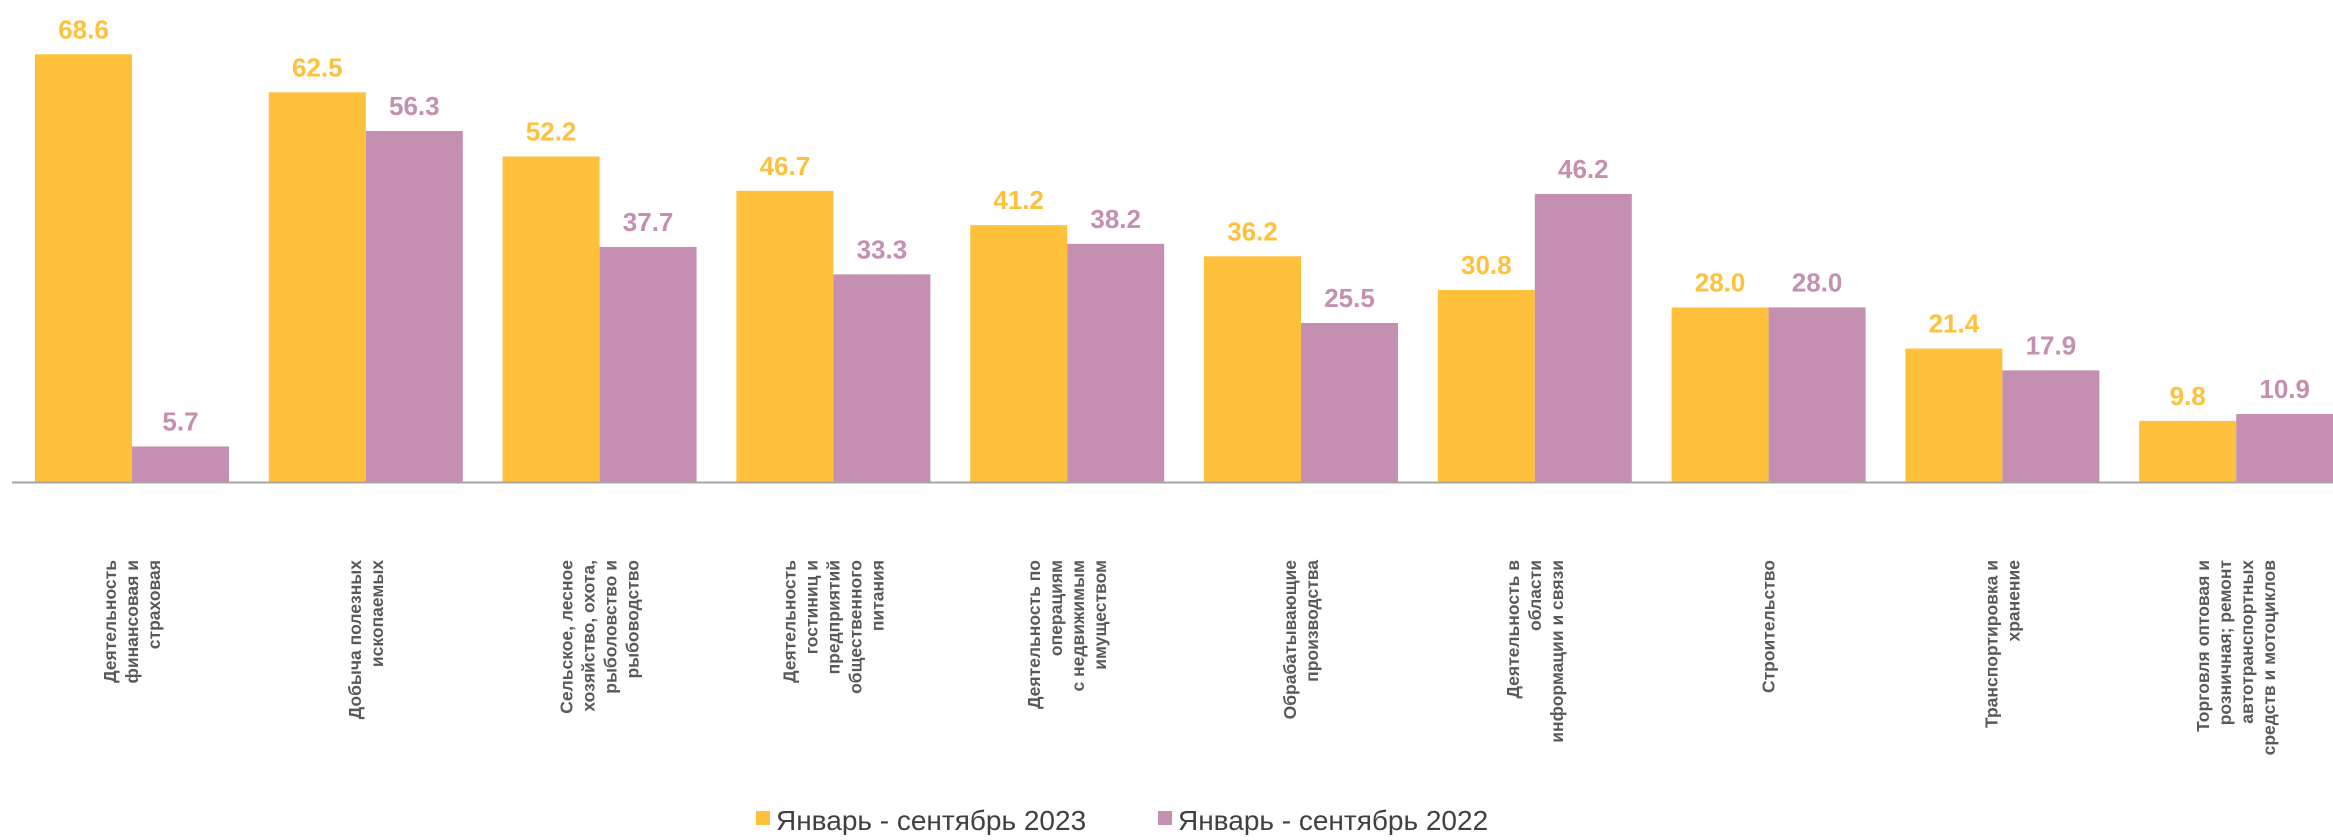  Describe the element at coordinates (180, 421) in the screenshot. I see `value-label-2022-0: 5.7` at that location.